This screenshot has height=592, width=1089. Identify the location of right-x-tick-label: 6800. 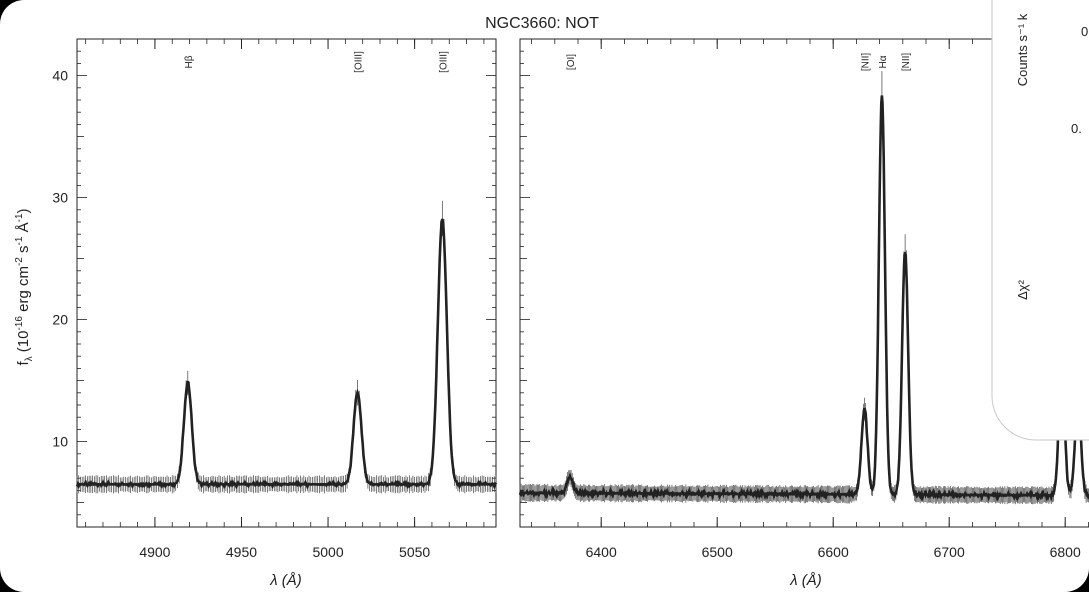
(1065, 552).